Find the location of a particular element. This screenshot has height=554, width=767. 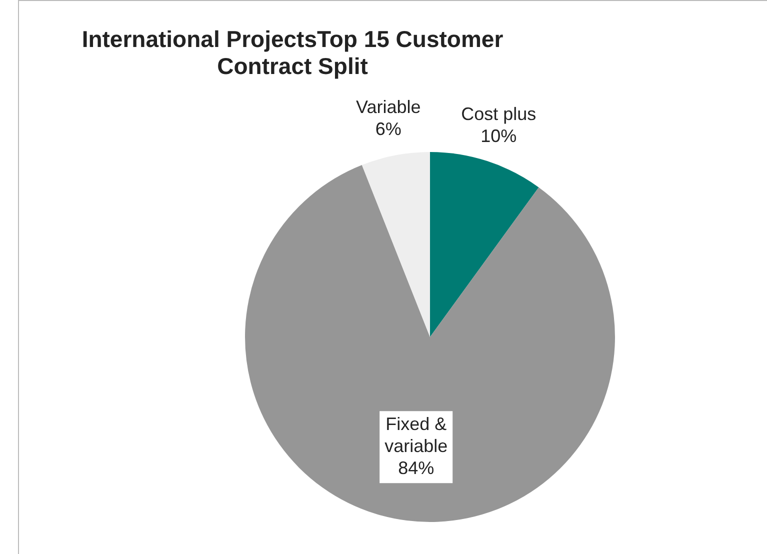

slice-label: Variable is located at coordinates (388, 106).